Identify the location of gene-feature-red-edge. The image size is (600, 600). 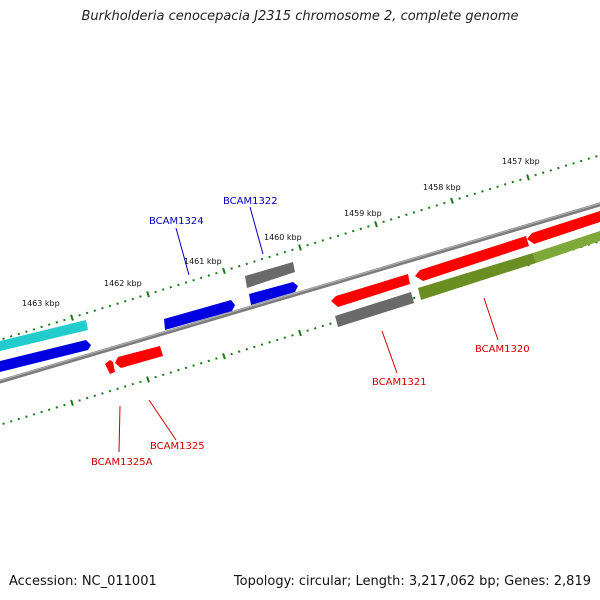
(563, 227).